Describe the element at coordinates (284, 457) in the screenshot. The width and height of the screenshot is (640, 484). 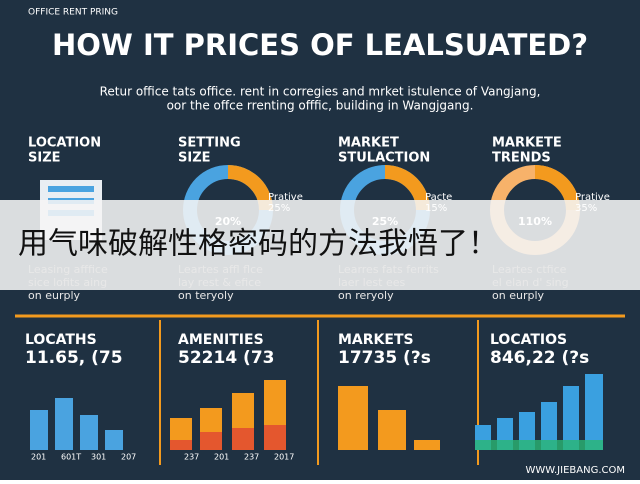
I see `axis-label: 2017` at that location.